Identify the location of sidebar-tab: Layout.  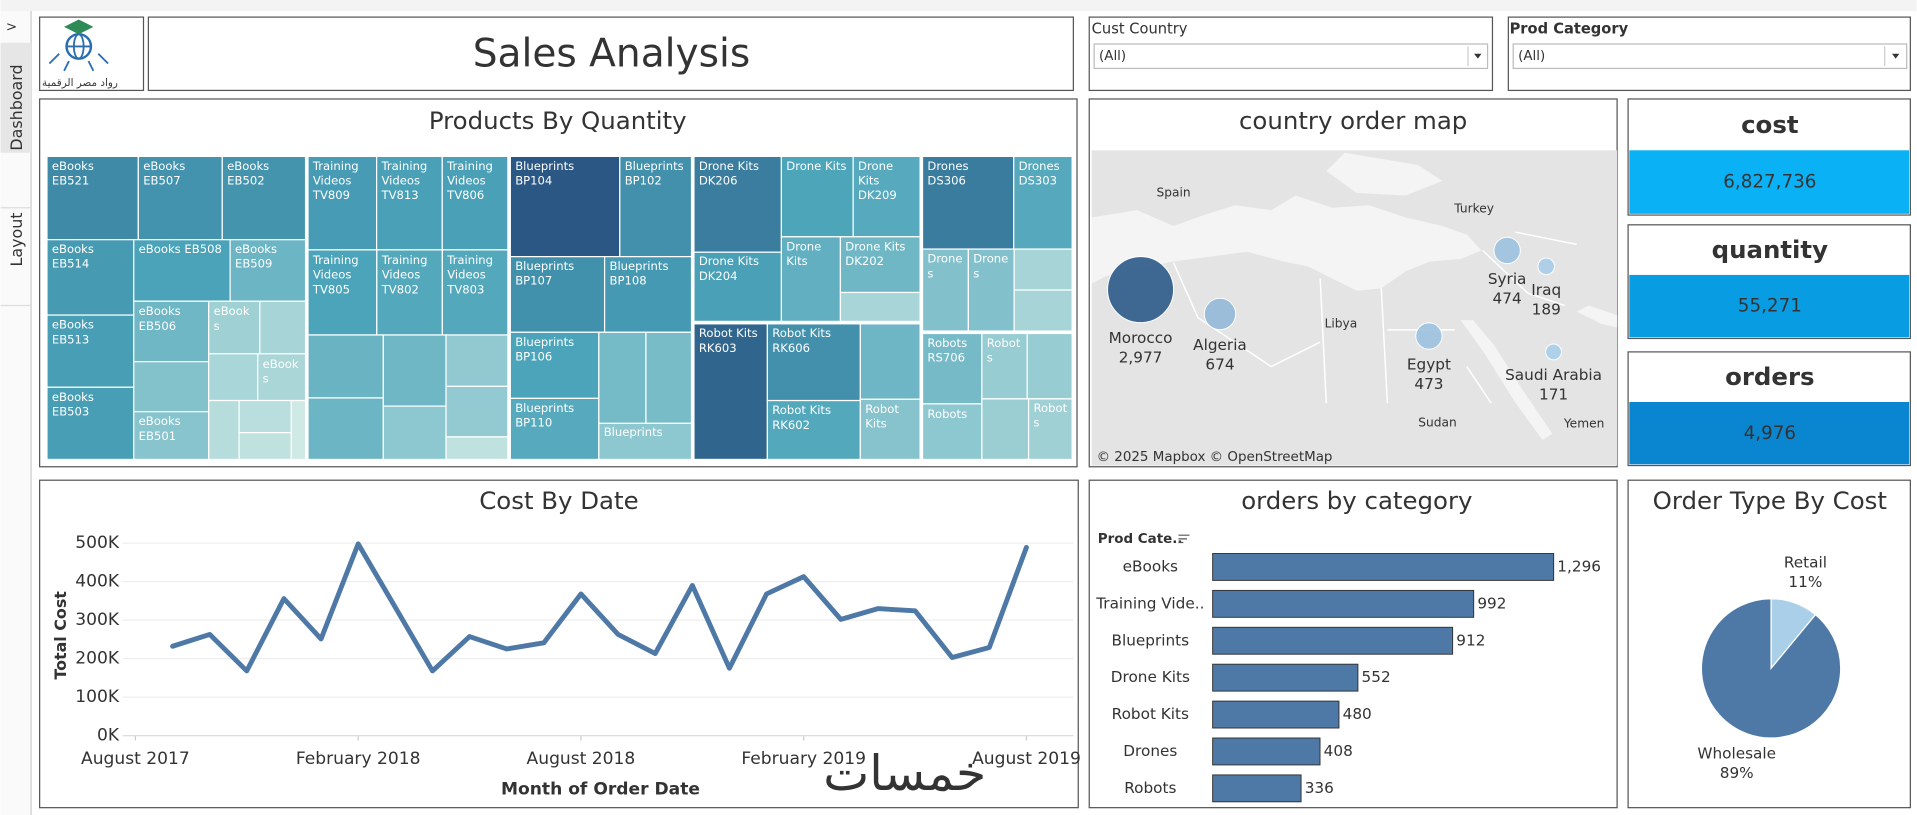
(16, 240).